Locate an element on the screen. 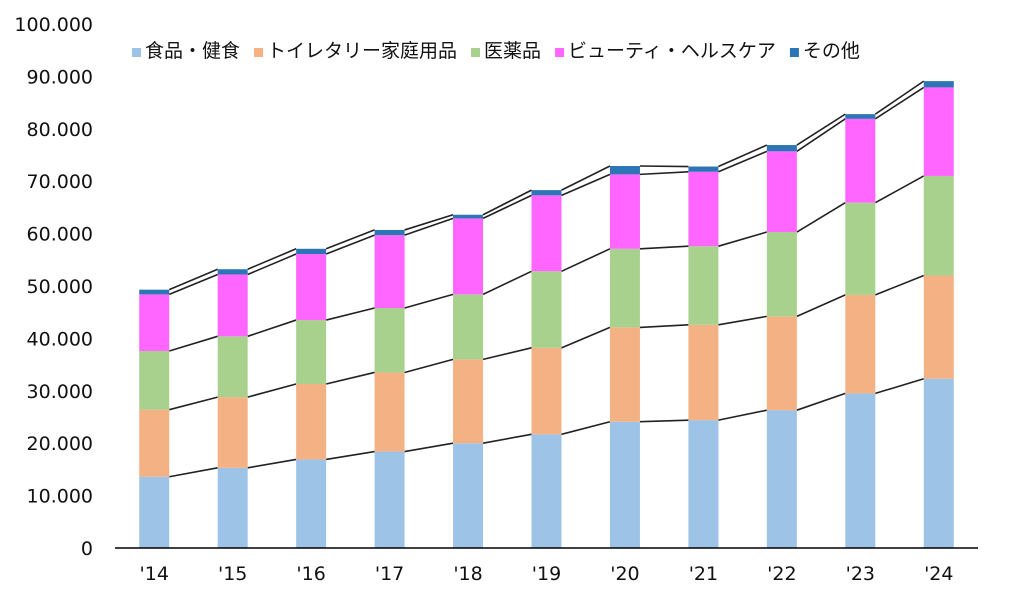  x-axis-ticks: '14 '15 '16 '17 '18 '19 '20 '21 '22 '23 '24 is located at coordinates (547, 574).